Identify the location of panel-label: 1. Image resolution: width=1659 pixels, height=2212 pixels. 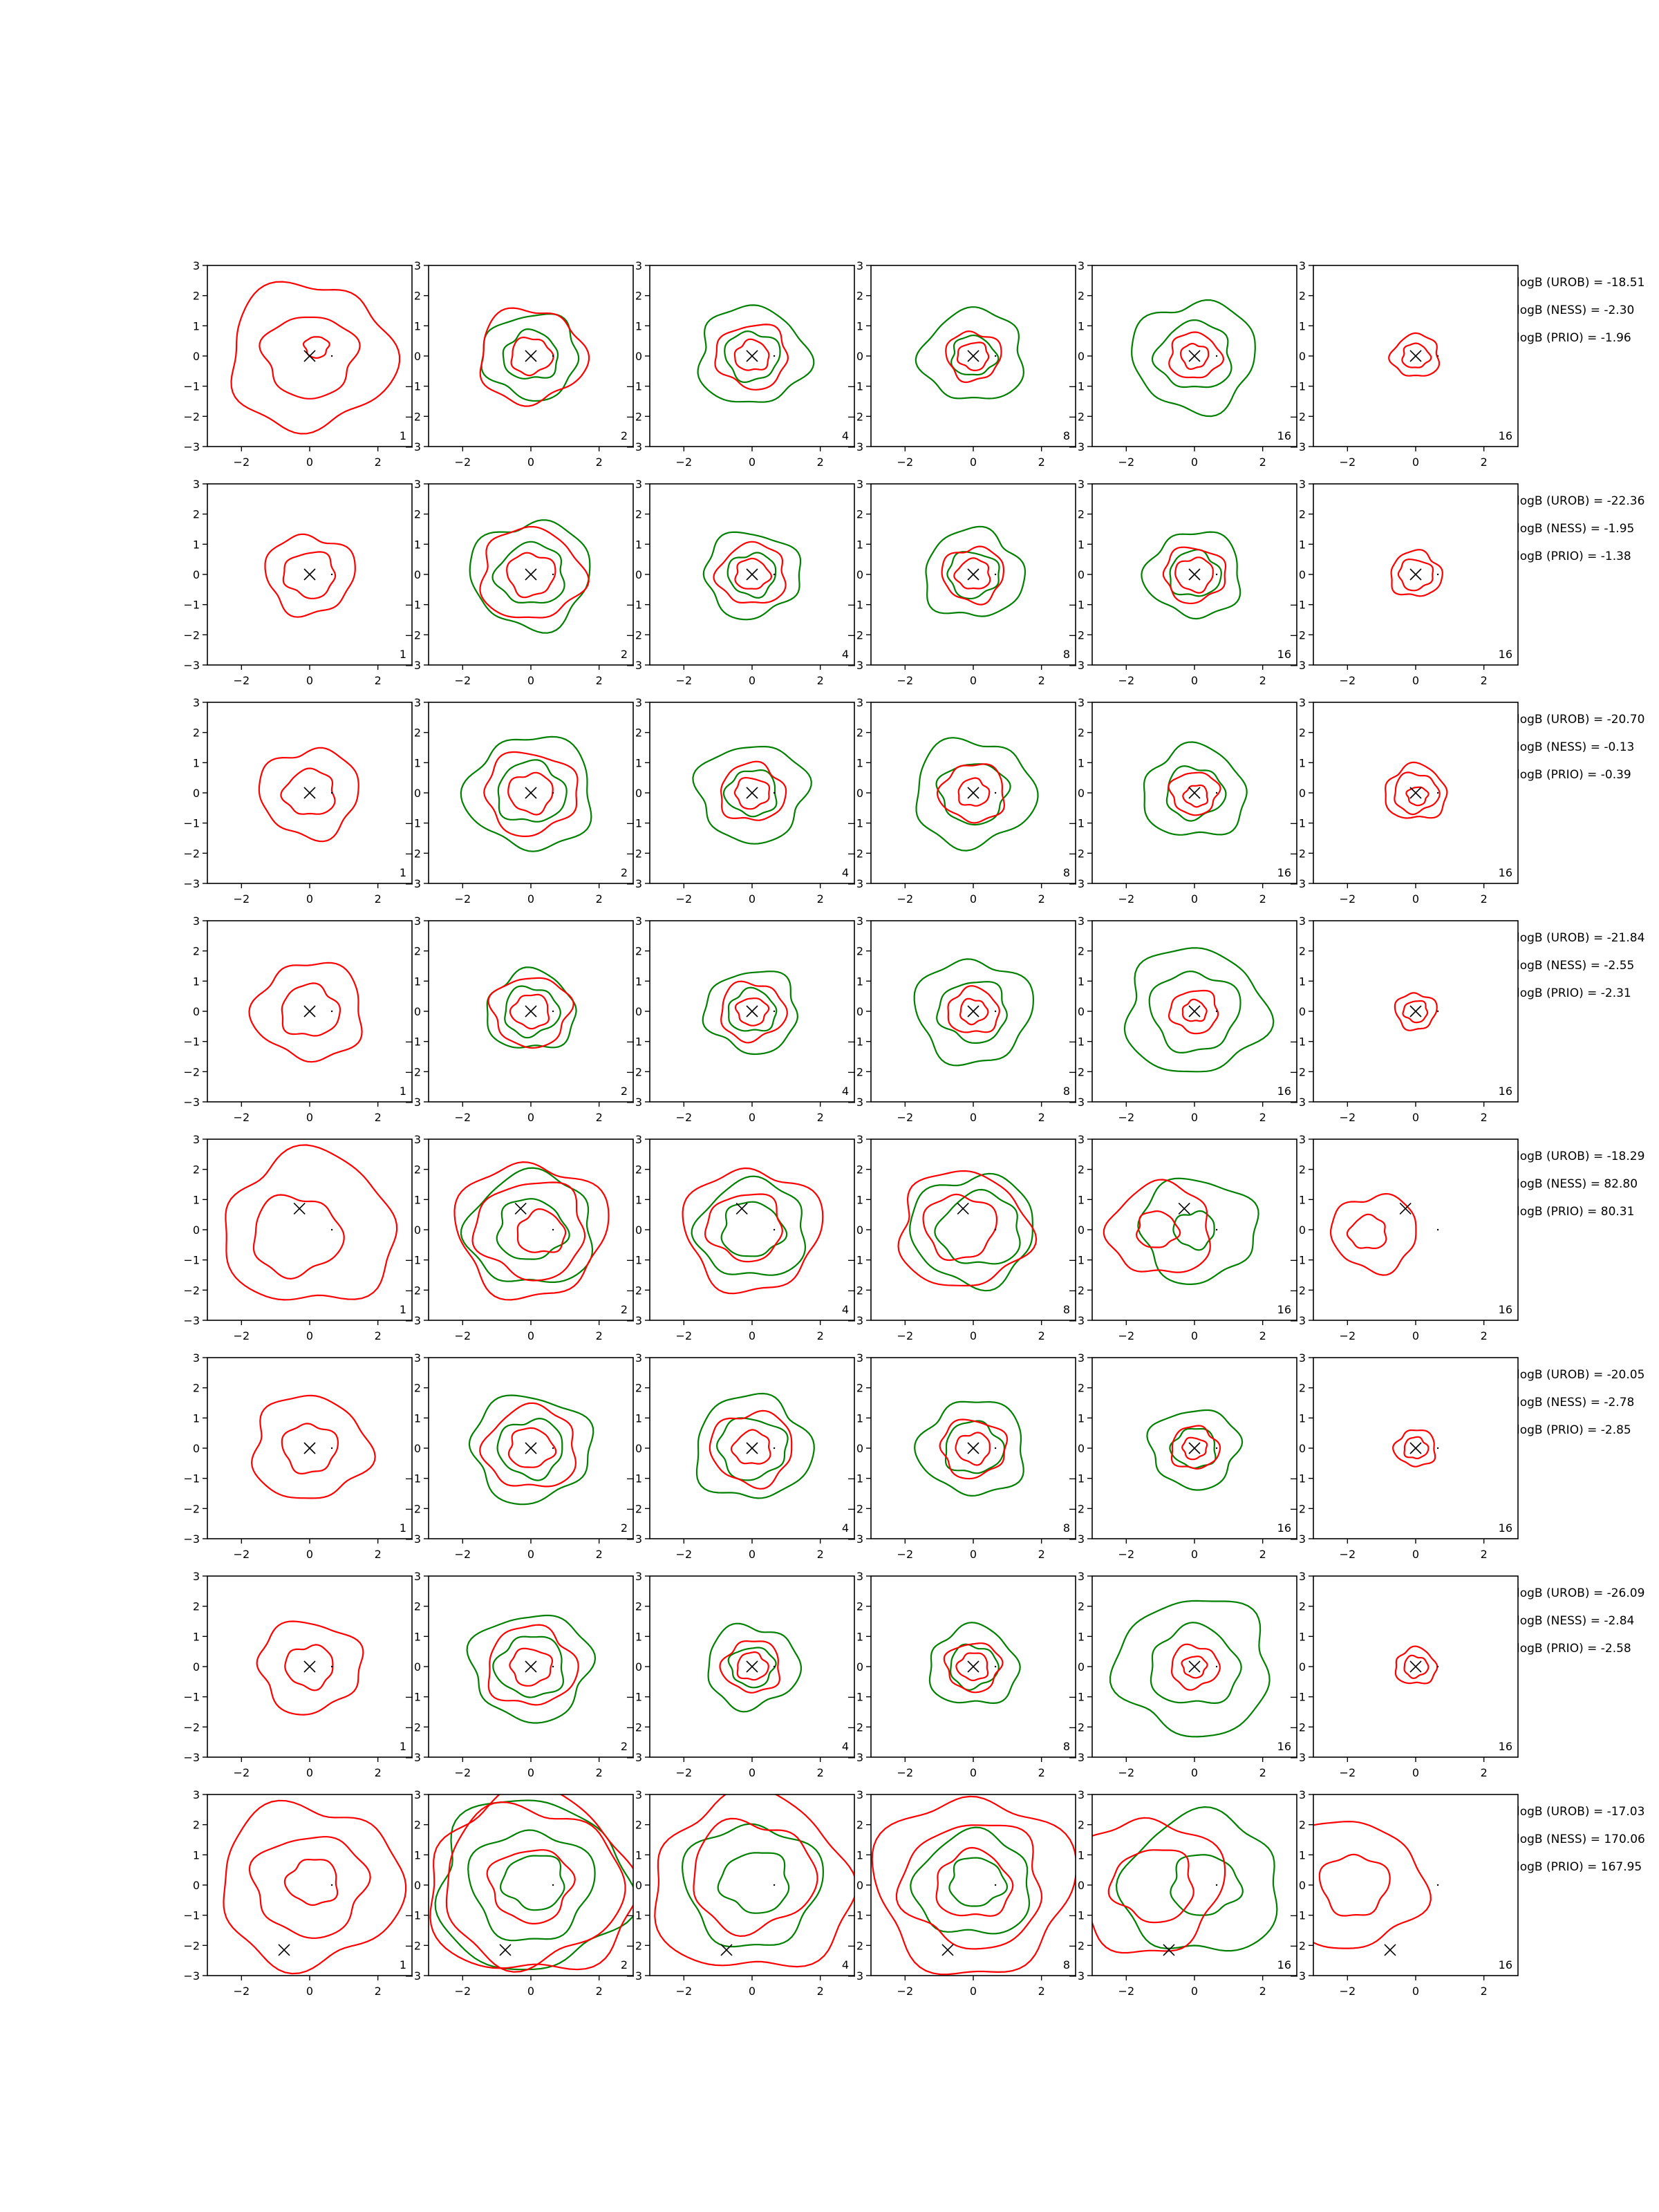
(403, 1965).